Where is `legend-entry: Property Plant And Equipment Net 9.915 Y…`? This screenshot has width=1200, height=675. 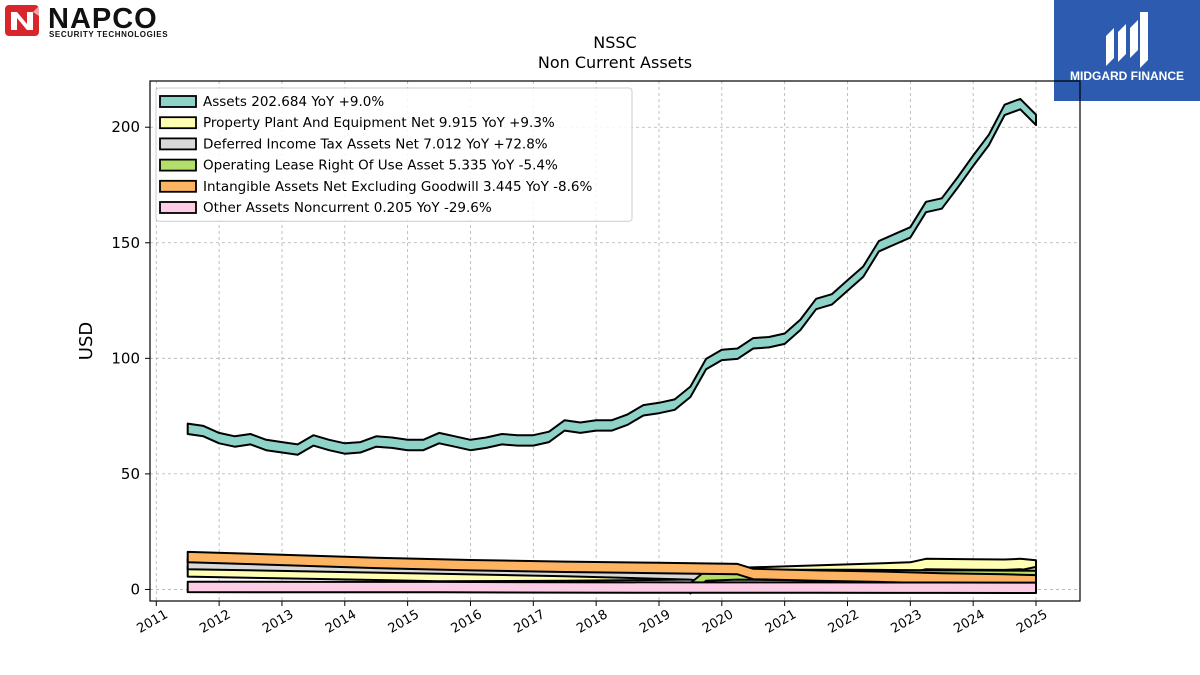
legend-entry: Property Plant And Equipment Net 9.915 Y… is located at coordinates (379, 123).